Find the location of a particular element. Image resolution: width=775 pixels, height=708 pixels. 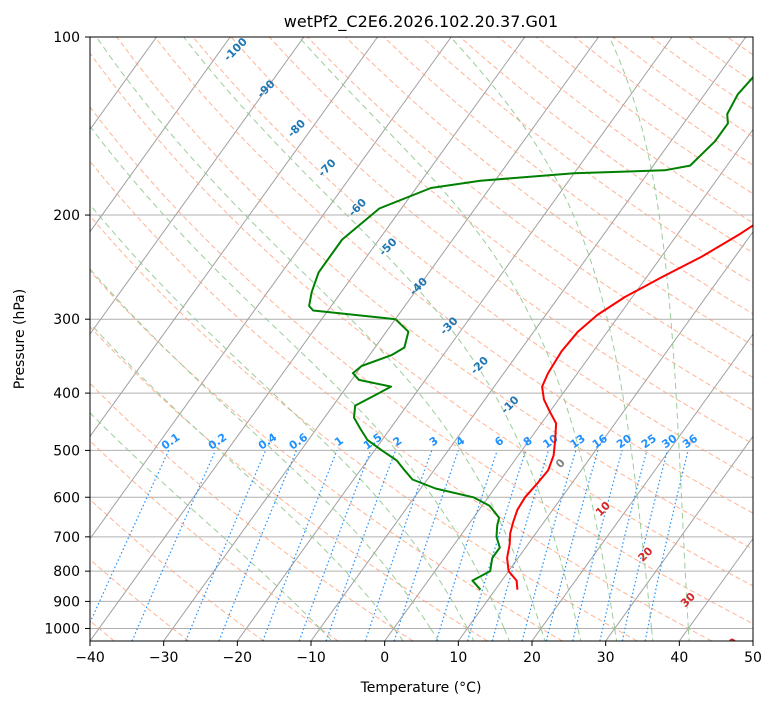

chart-title: wetPf2_C2E6.2026.102.20.37.G01 is located at coordinates (421, 22).